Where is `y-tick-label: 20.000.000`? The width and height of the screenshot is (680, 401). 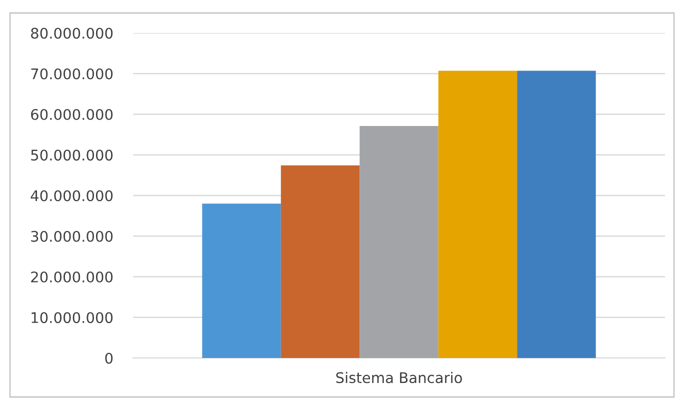 y-tick-label: 20.000.000 is located at coordinates (72, 276).